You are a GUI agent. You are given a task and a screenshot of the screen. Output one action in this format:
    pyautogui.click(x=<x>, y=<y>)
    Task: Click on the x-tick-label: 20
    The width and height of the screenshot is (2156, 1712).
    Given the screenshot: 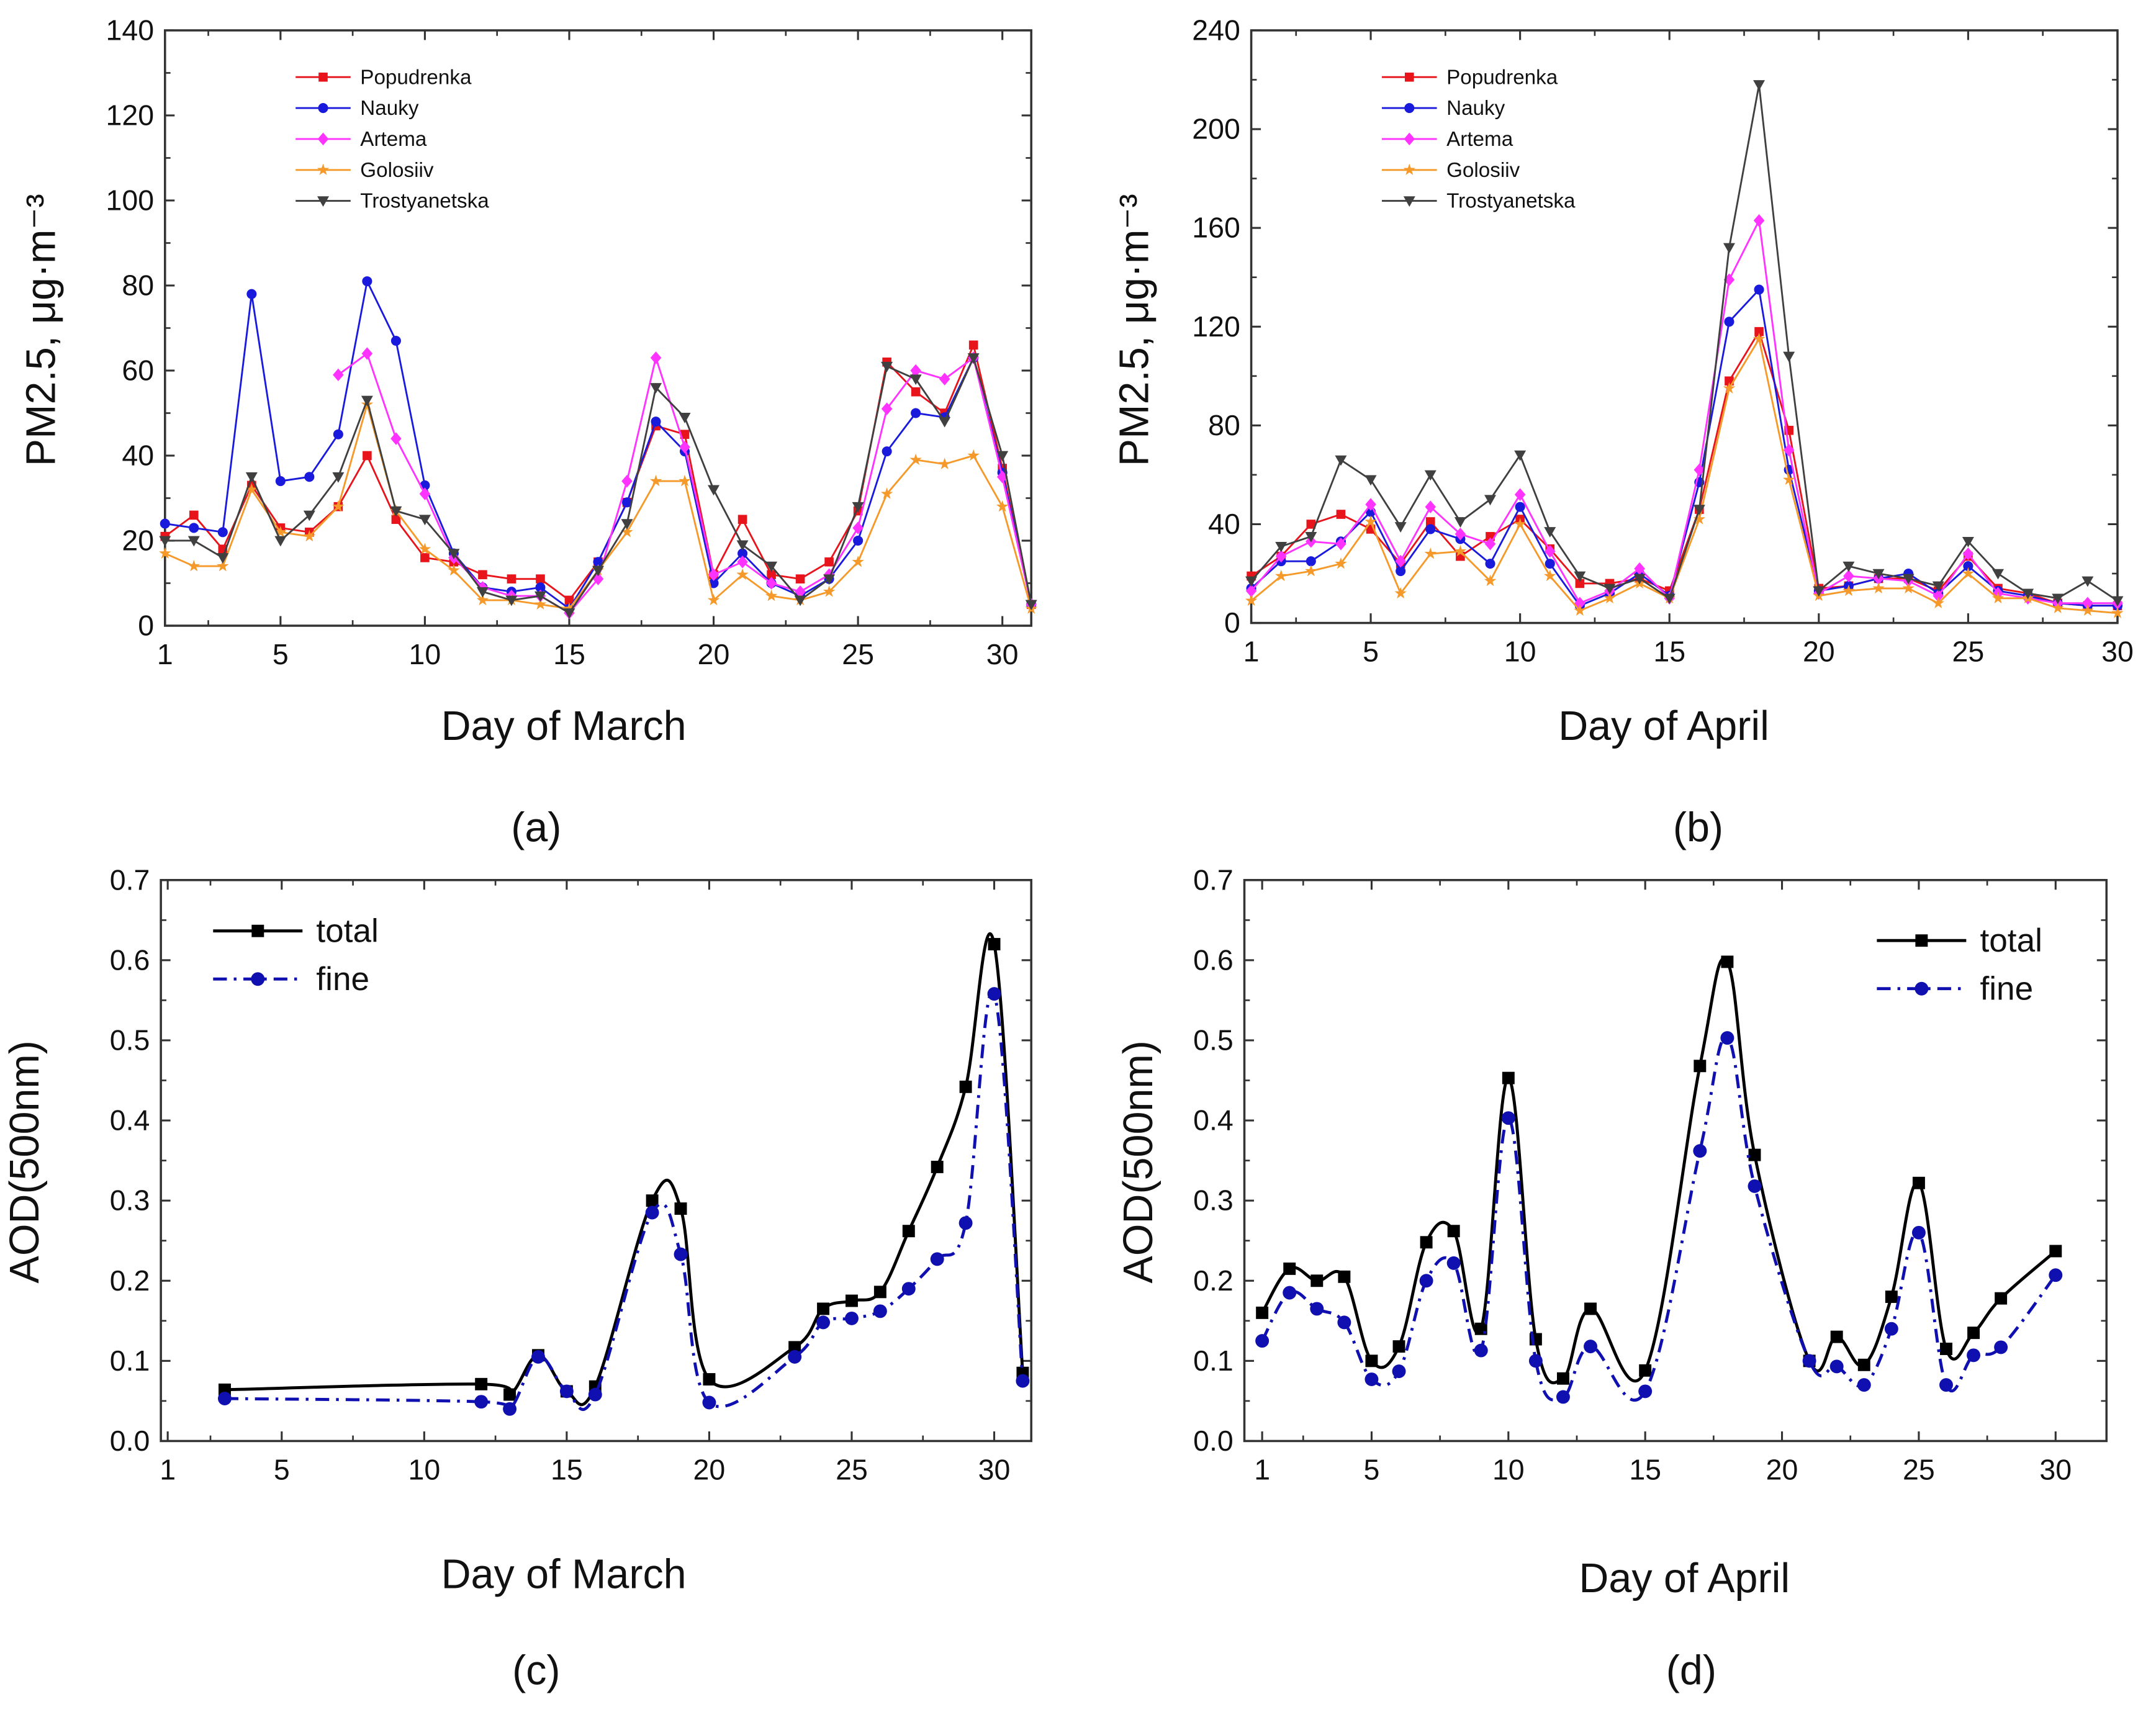 What is the action you would take?
    pyautogui.click(x=709, y=1469)
    